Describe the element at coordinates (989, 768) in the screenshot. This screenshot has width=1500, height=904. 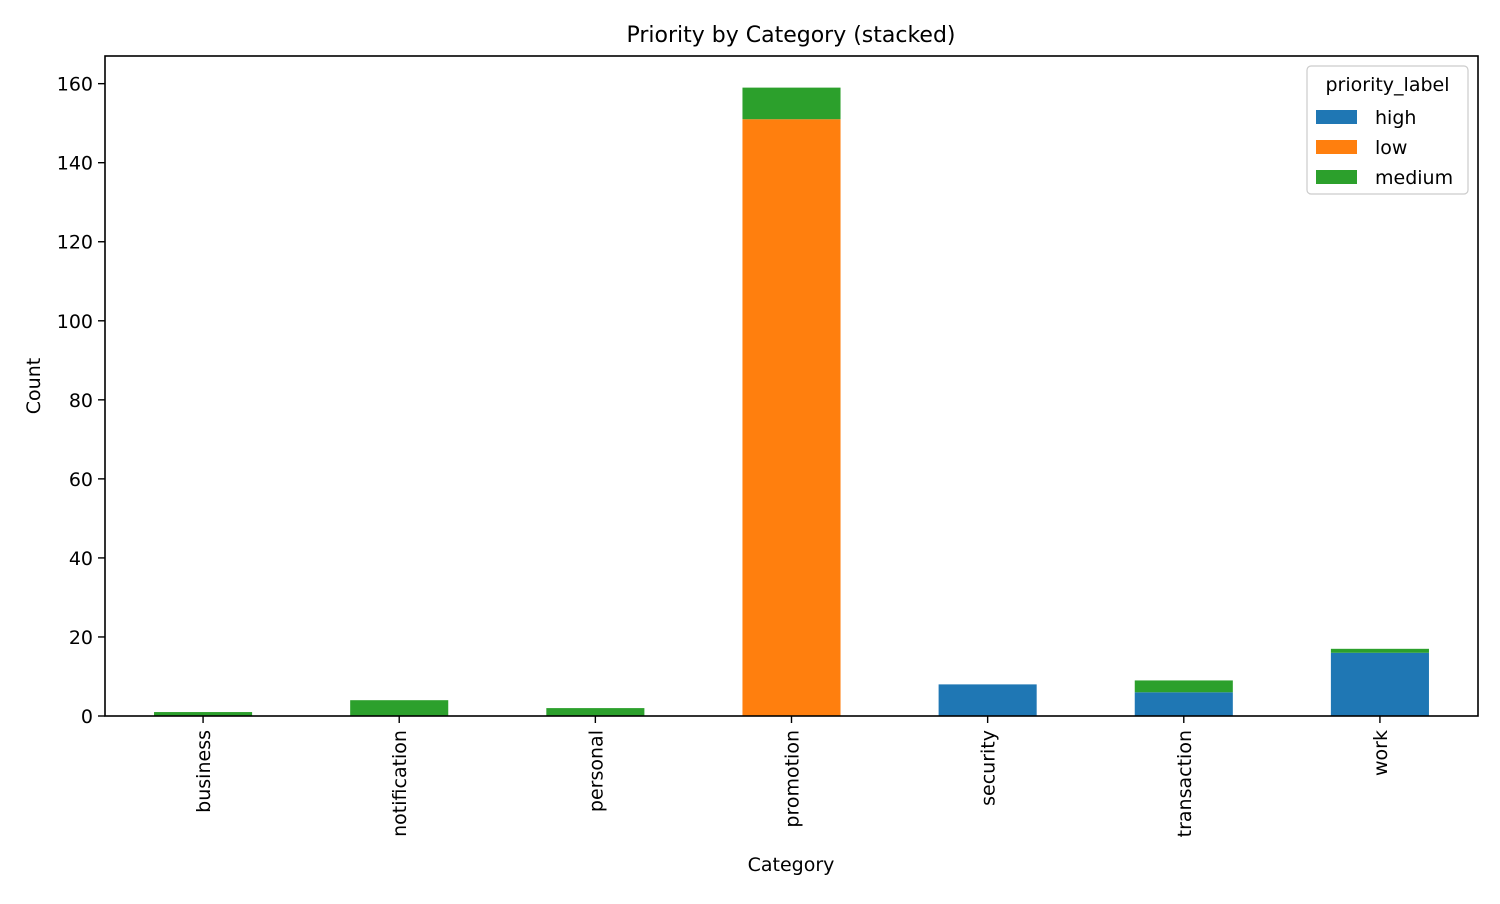
I see `x-tick-label: security` at that location.